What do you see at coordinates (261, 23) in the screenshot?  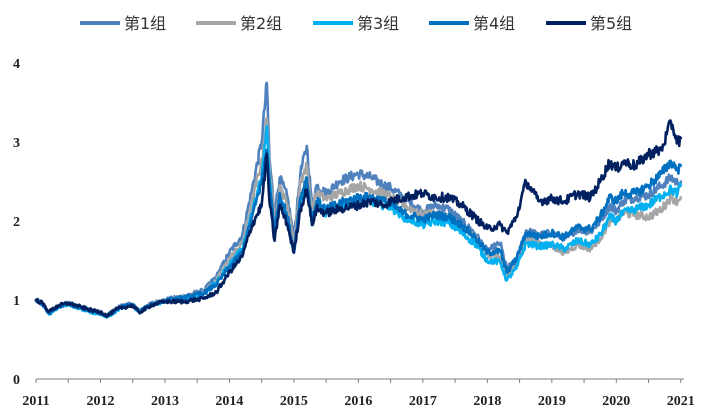 I see `legend-label-2: 第2组` at bounding box center [261, 23].